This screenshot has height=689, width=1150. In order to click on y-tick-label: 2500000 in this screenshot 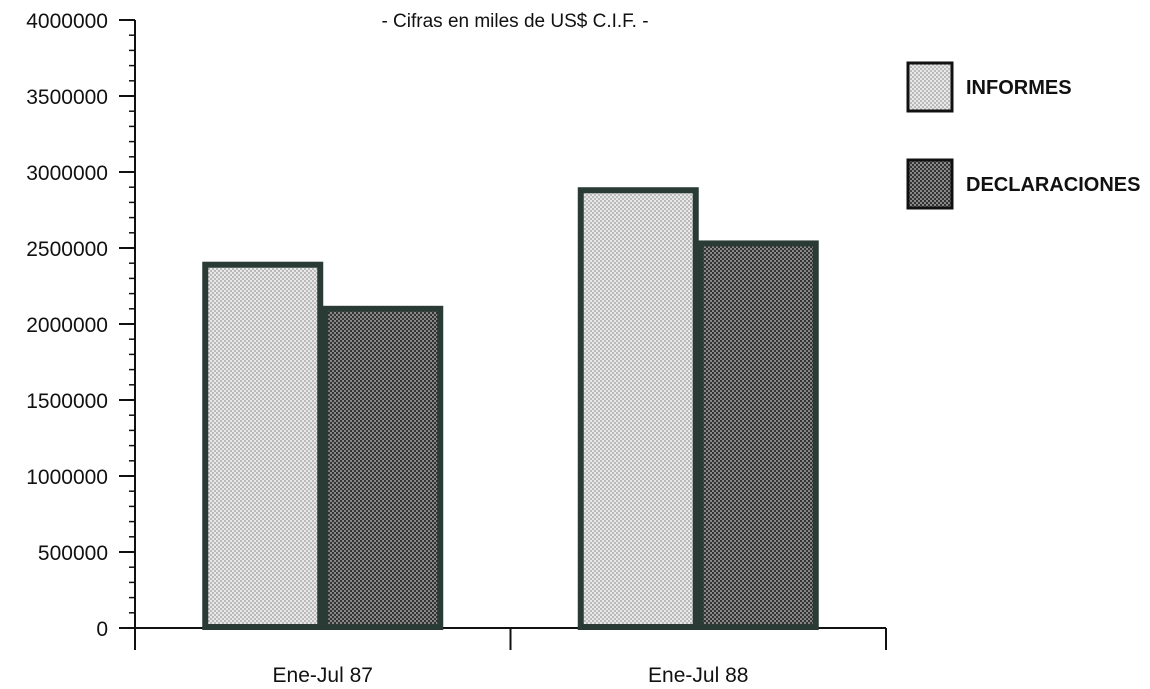, I will do `click(67, 249)`.